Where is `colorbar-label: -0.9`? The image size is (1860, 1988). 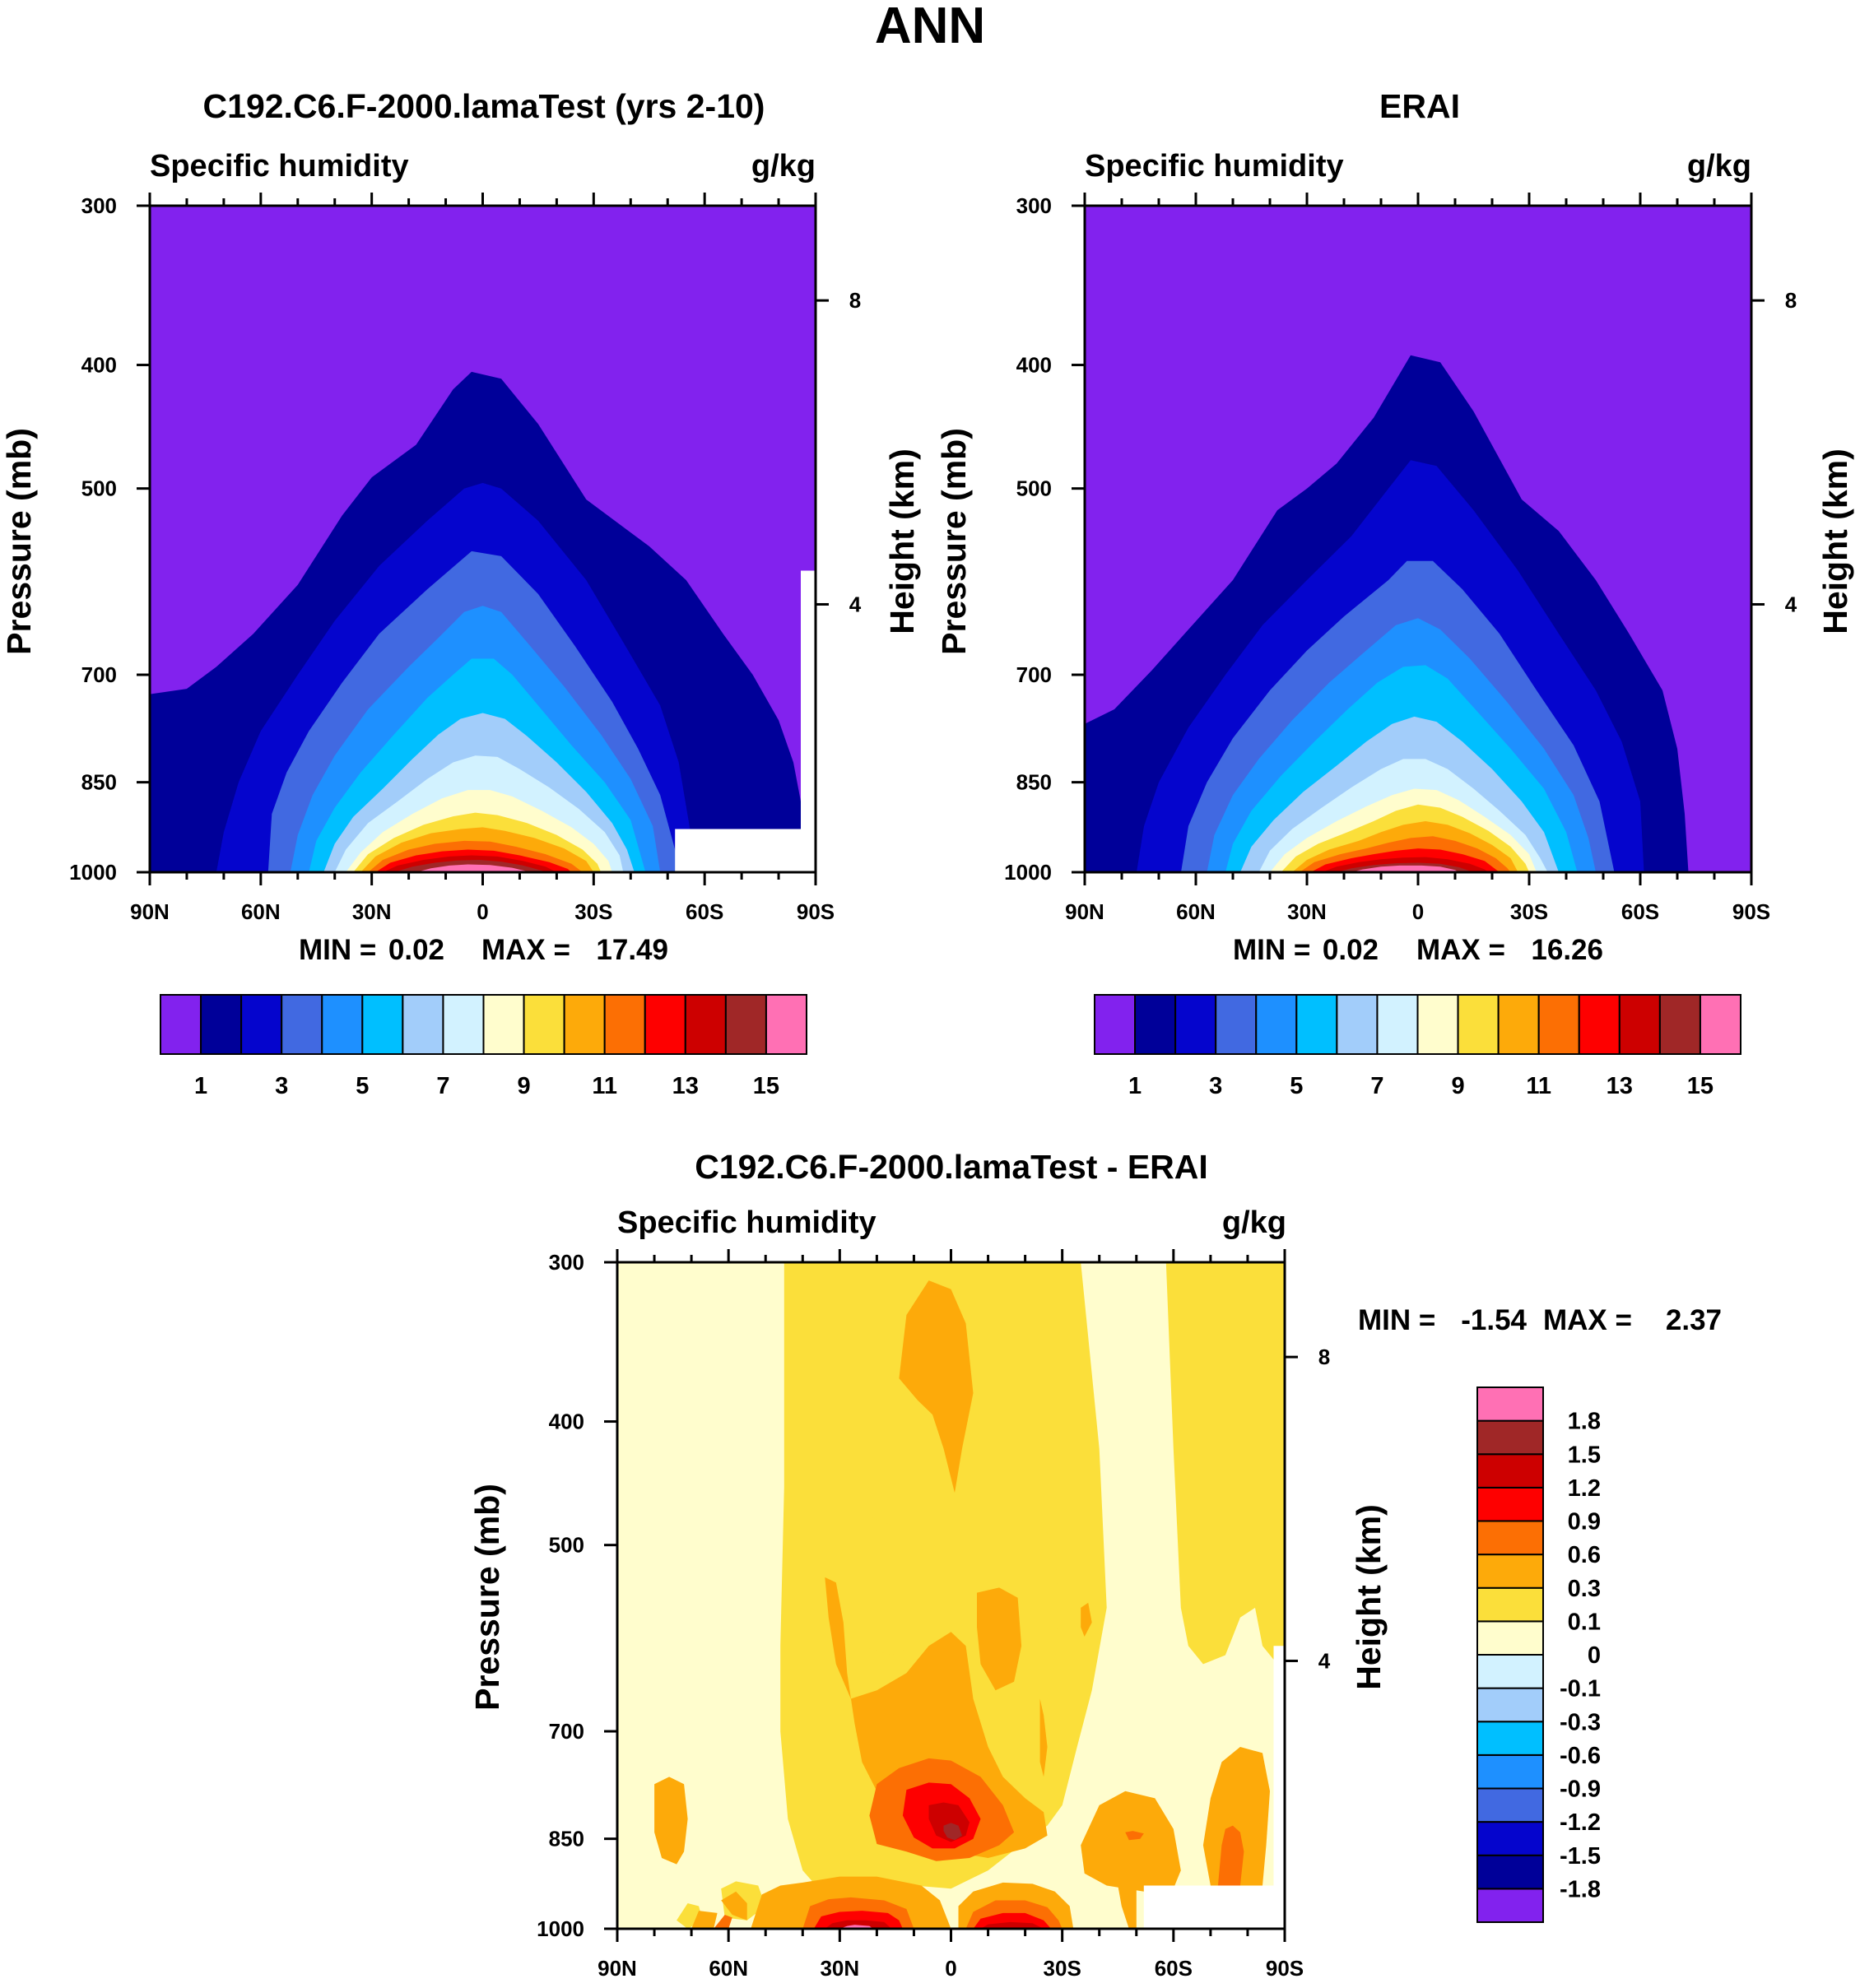 colorbar-label: -0.9 is located at coordinates (1580, 1790).